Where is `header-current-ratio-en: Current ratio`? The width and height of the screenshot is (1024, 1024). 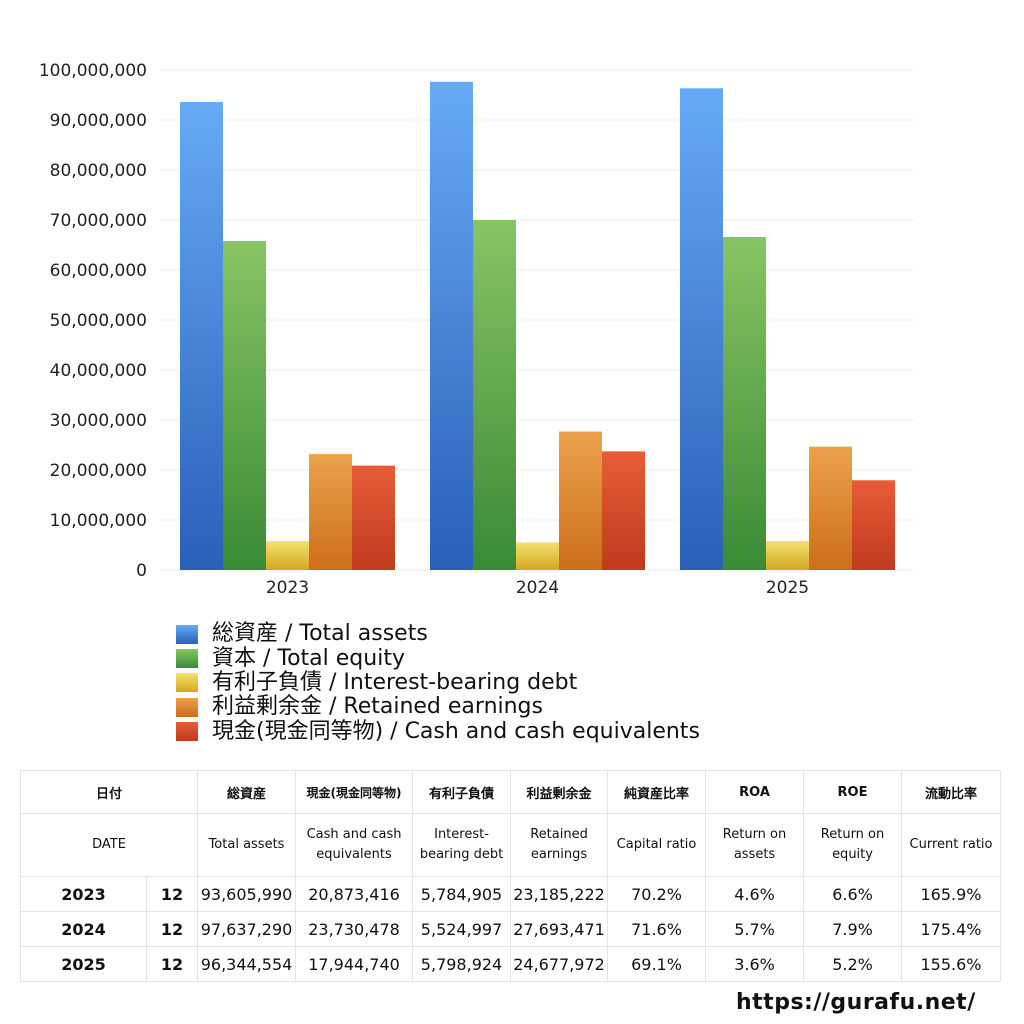
header-current-ratio-en: Current ratio is located at coordinates (951, 845).